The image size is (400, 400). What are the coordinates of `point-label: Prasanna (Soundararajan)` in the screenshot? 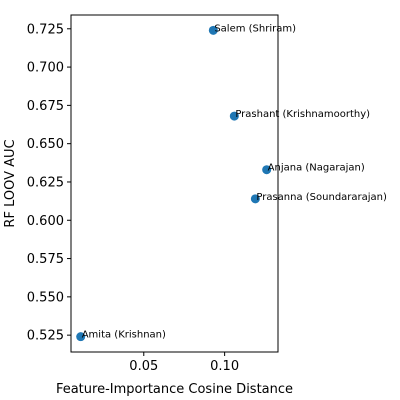 It's located at (321, 197).